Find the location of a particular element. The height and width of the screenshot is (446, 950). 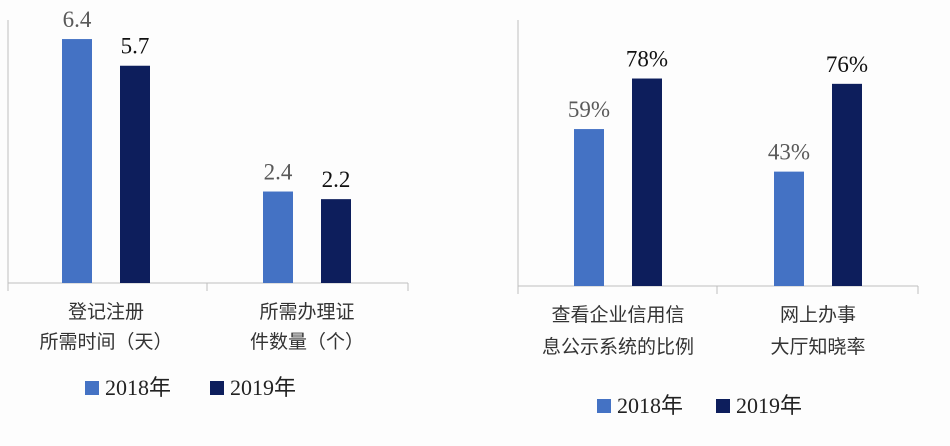

x-tick-label: 所需办理证 is located at coordinates (306, 312).